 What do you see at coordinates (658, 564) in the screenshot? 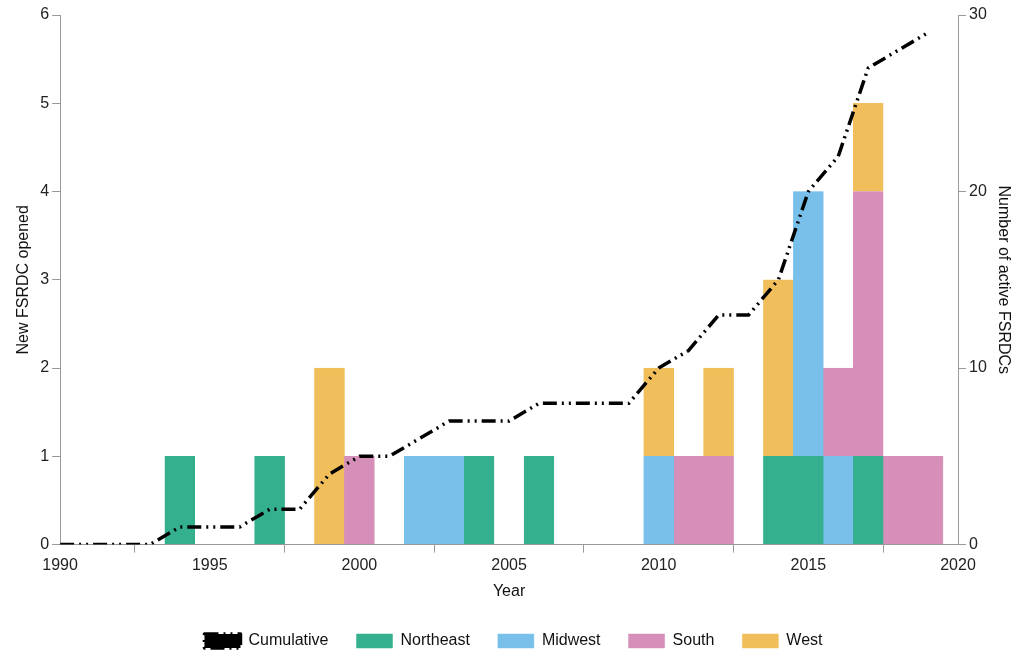
I see `x-tick-label: 2010` at bounding box center [658, 564].